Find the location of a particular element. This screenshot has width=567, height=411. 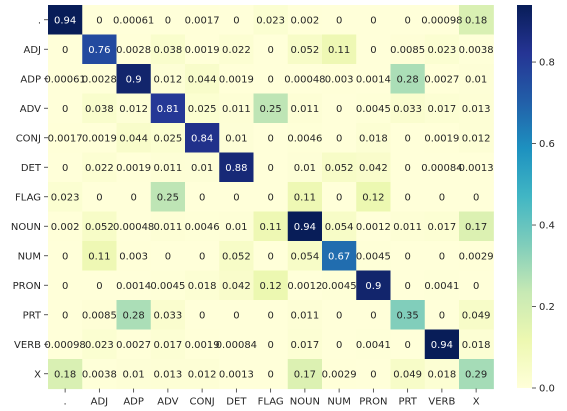

cell-value-label: 0.044 is located at coordinates (133, 138).